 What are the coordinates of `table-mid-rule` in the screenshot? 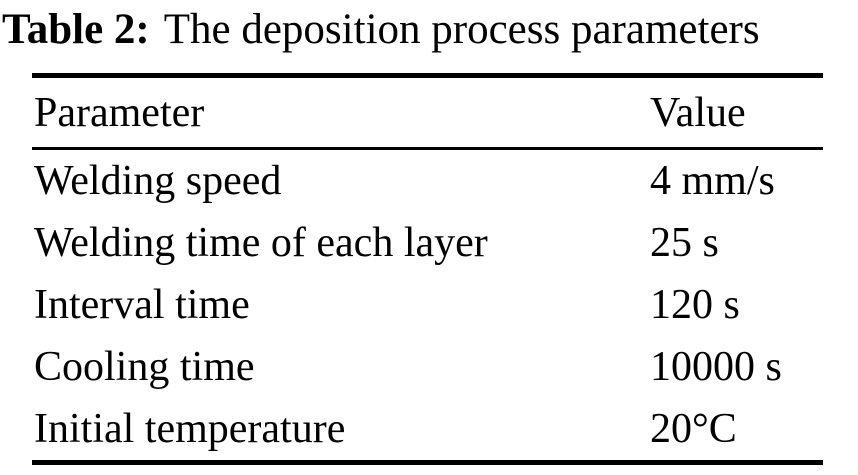 It's located at (427, 148).